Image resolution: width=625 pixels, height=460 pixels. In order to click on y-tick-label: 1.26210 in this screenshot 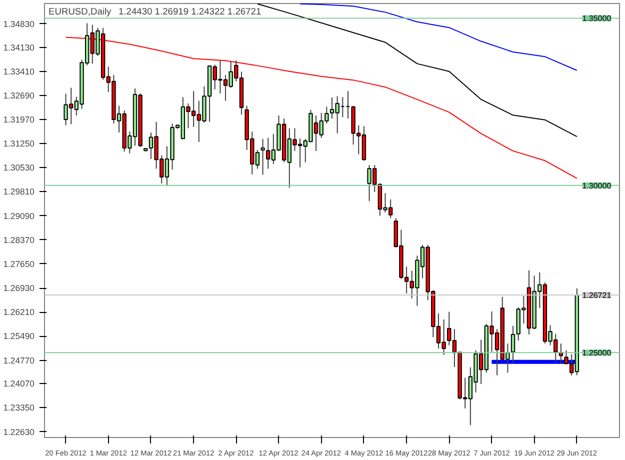, I will do `click(19, 312)`.